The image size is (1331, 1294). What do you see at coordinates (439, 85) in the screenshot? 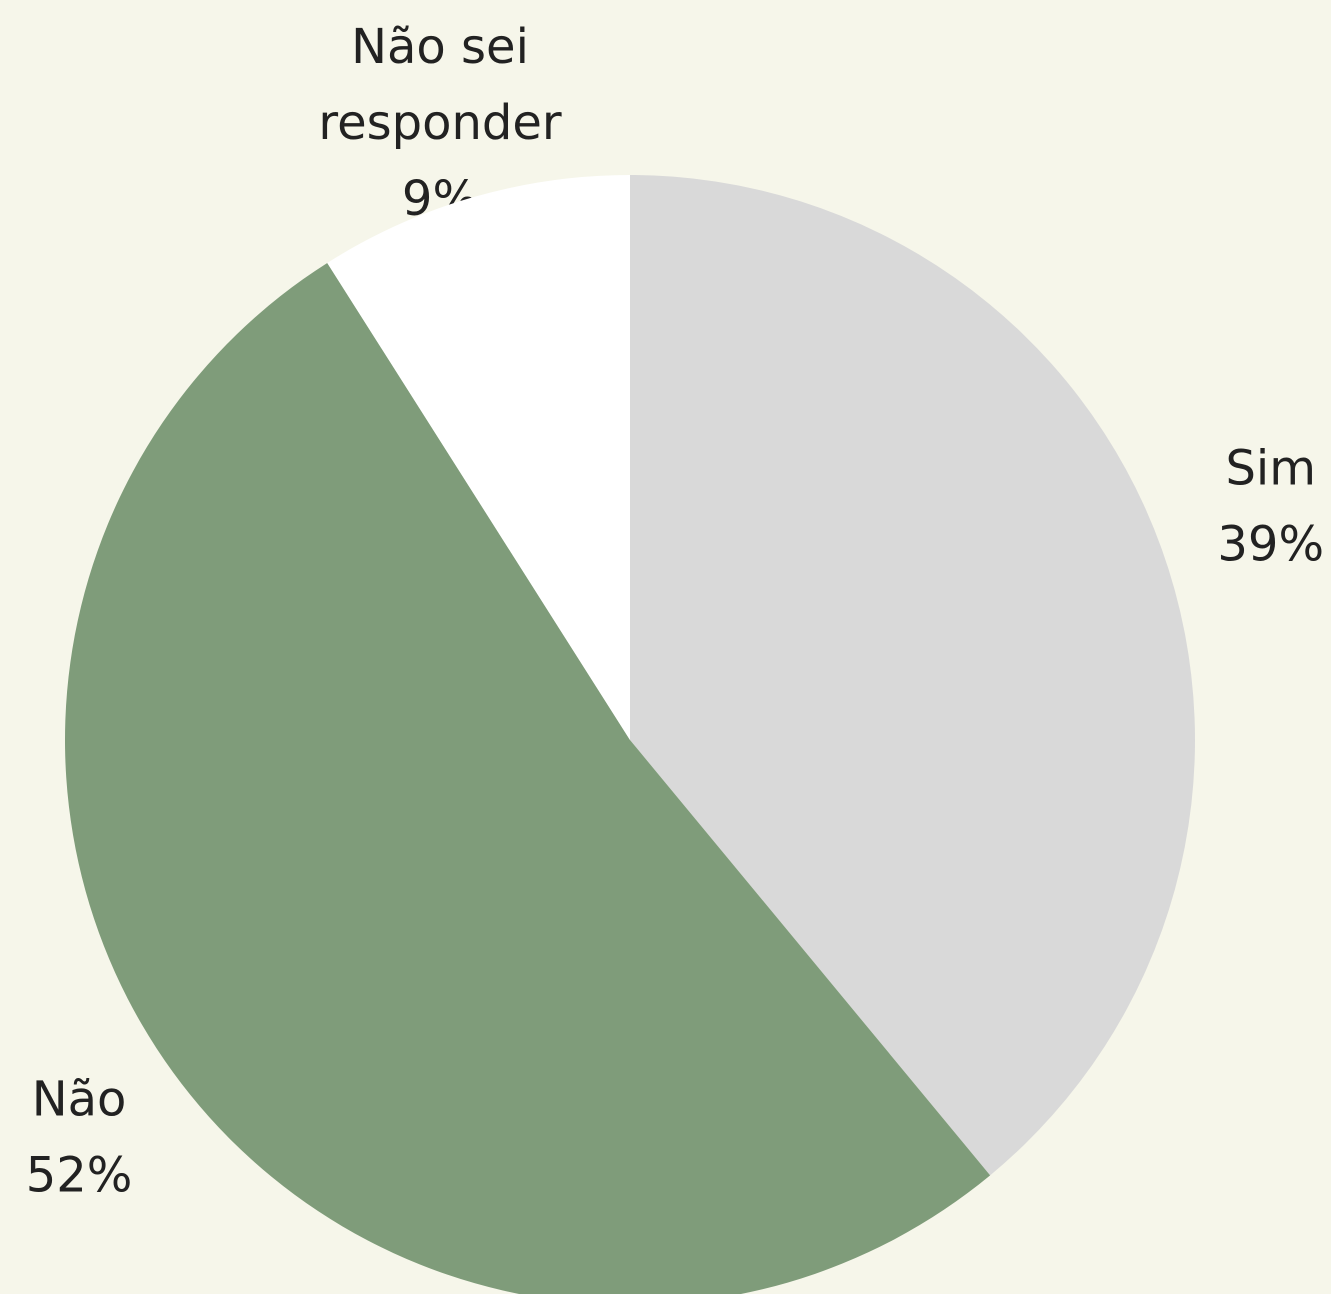
I see `slice-label: Não sei responder` at bounding box center [439, 85].